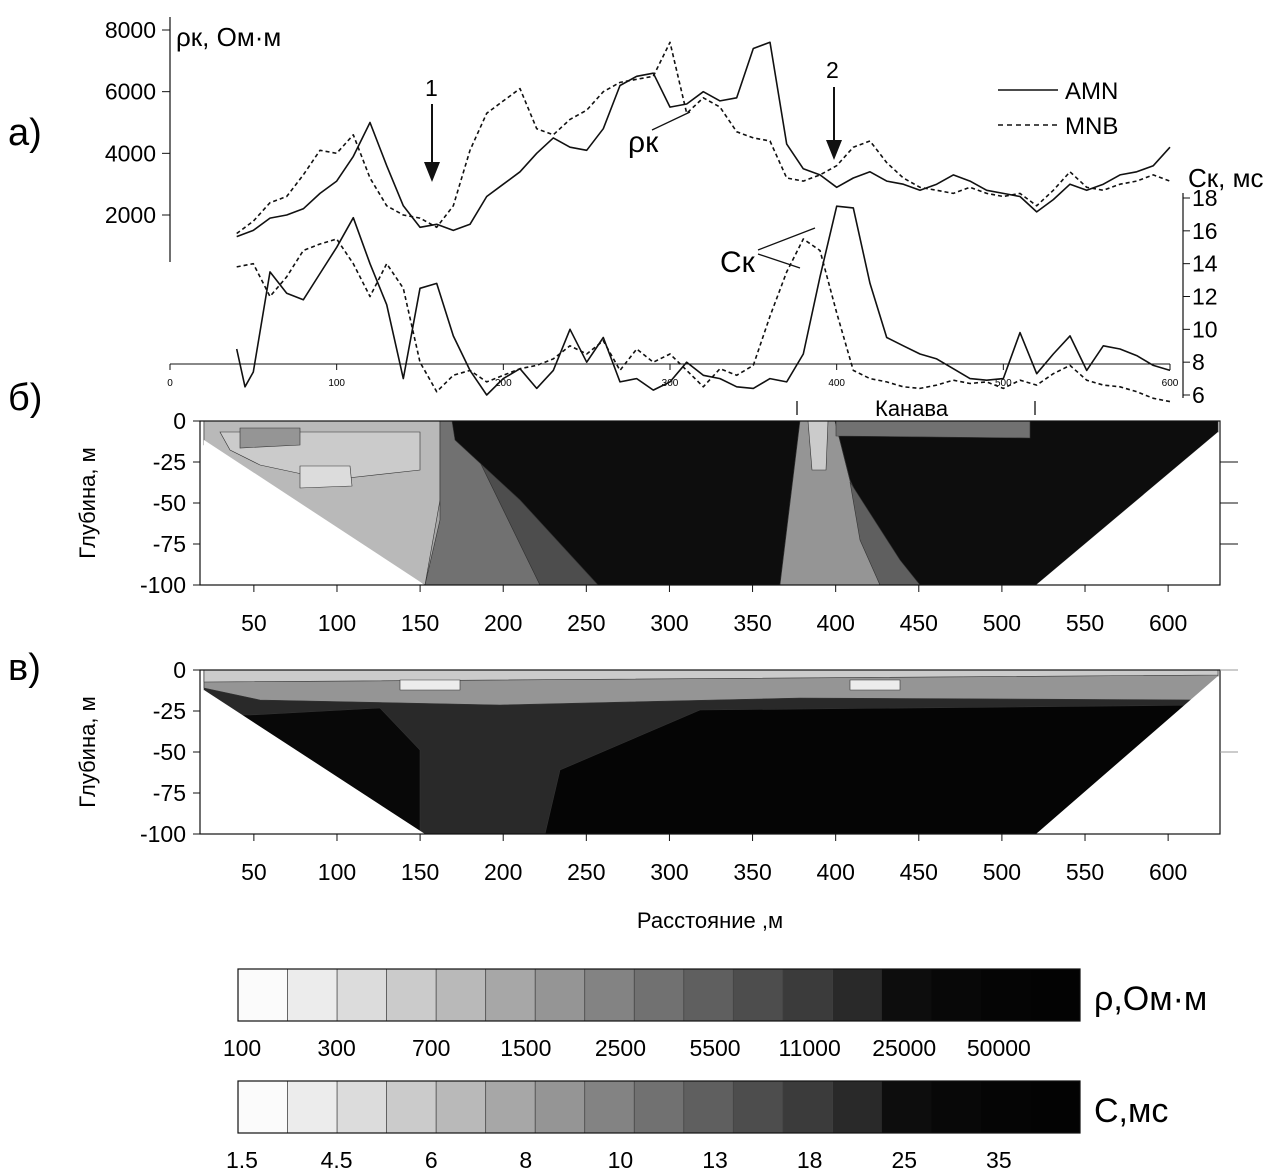 Image resolution: width=1285 pixels, height=1171 pixels. What do you see at coordinates (818, 446) in the screenshot?
I see `central-light-spike` at bounding box center [818, 446].